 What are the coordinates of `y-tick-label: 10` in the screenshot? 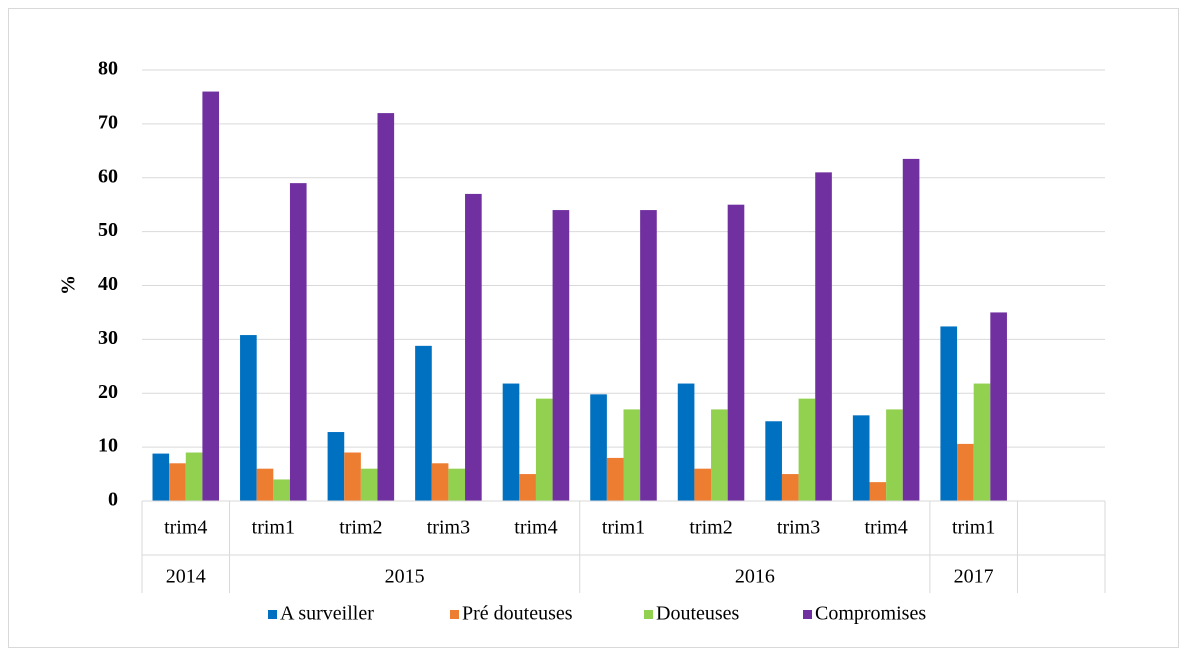 It's located at (108, 446).